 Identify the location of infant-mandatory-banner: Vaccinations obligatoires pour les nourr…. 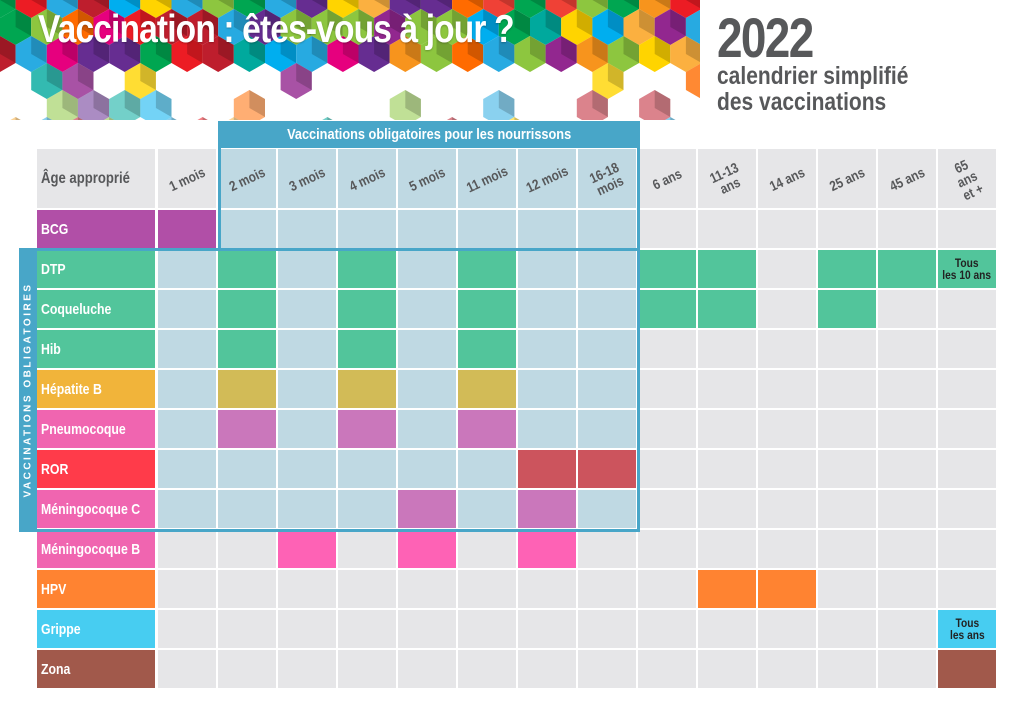
(429, 134).